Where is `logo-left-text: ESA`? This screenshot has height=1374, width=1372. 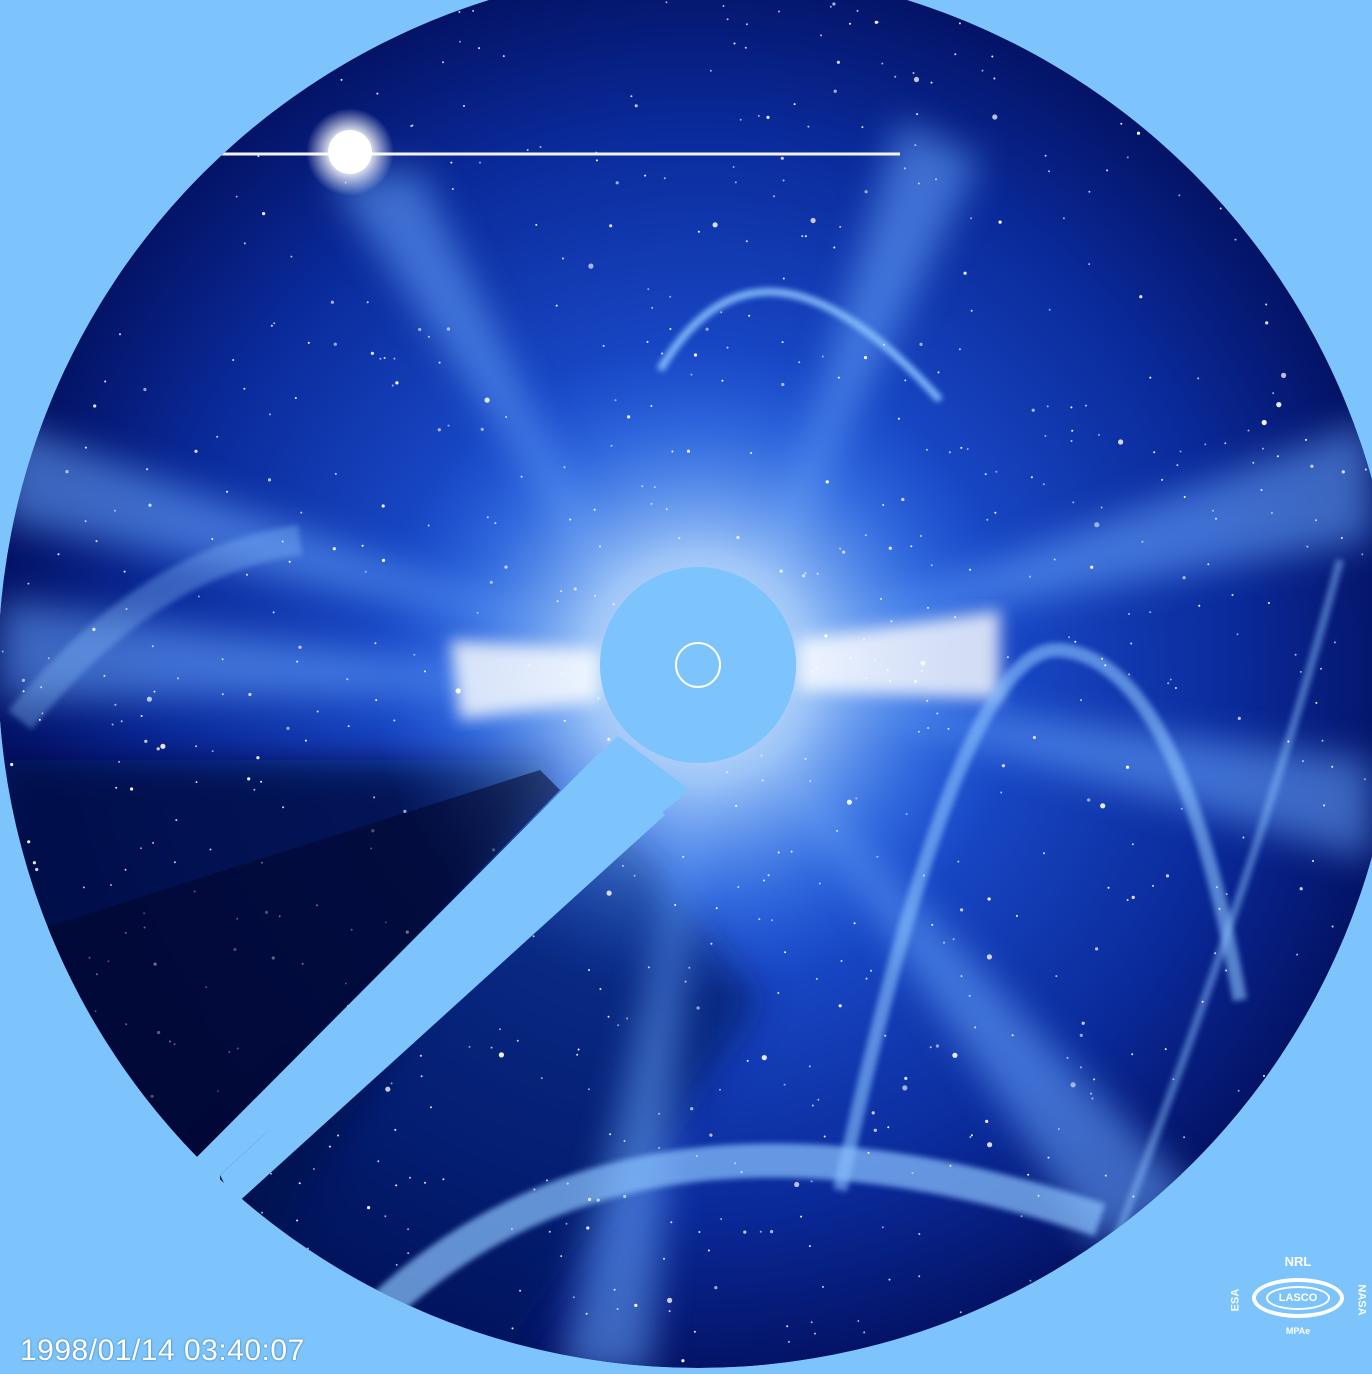 logo-left-text: ESA is located at coordinates (1235, 1300).